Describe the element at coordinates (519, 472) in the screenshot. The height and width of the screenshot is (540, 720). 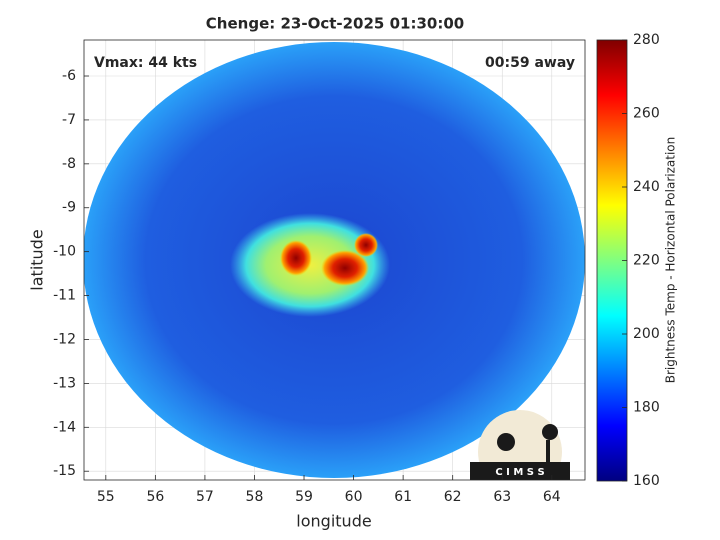
I see `logo-text: C I M S S` at that location.